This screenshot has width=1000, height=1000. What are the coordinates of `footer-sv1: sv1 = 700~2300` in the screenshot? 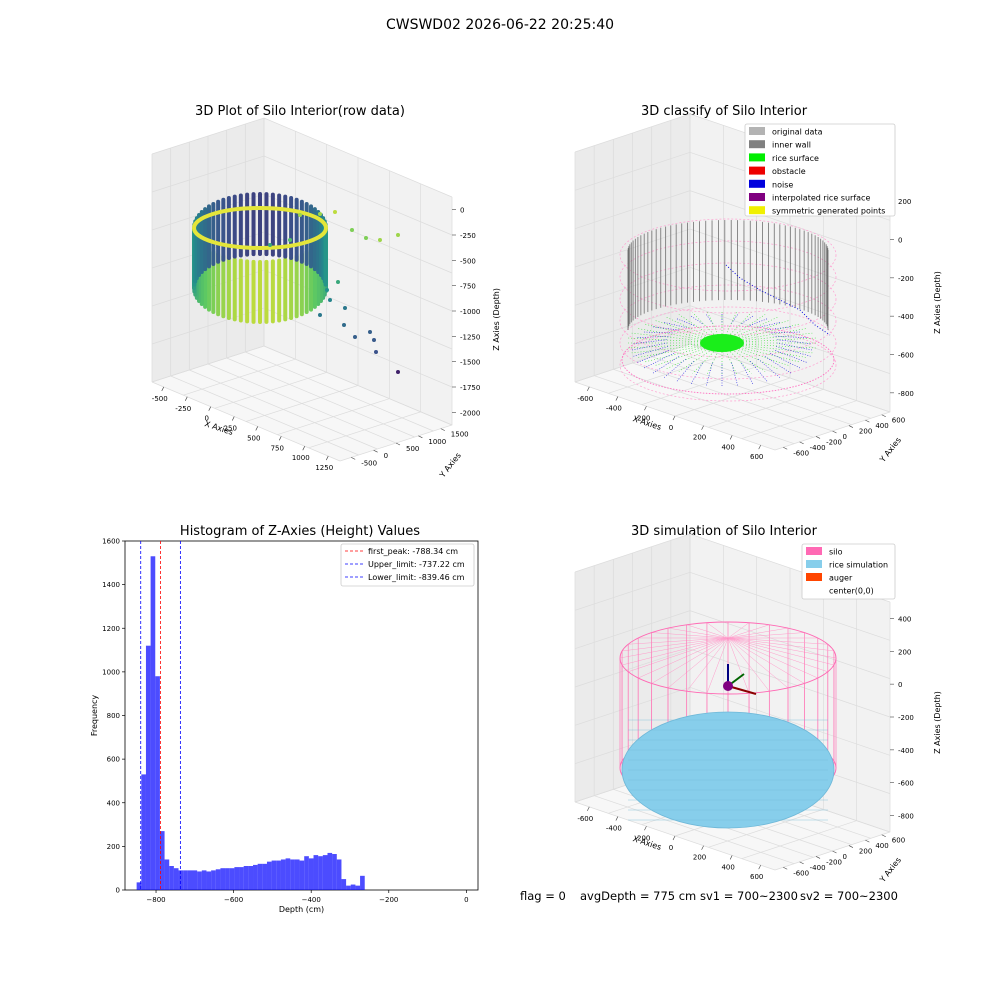 It's located at (749, 896).